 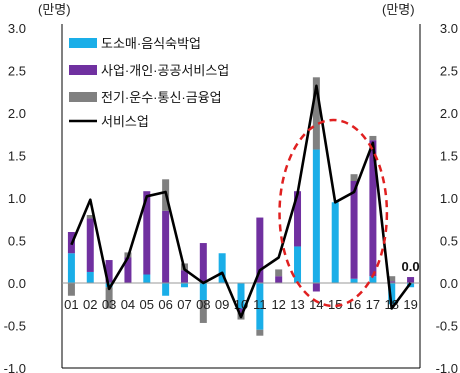 I want to click on annotation-label: 0.0, so click(x=411, y=266).